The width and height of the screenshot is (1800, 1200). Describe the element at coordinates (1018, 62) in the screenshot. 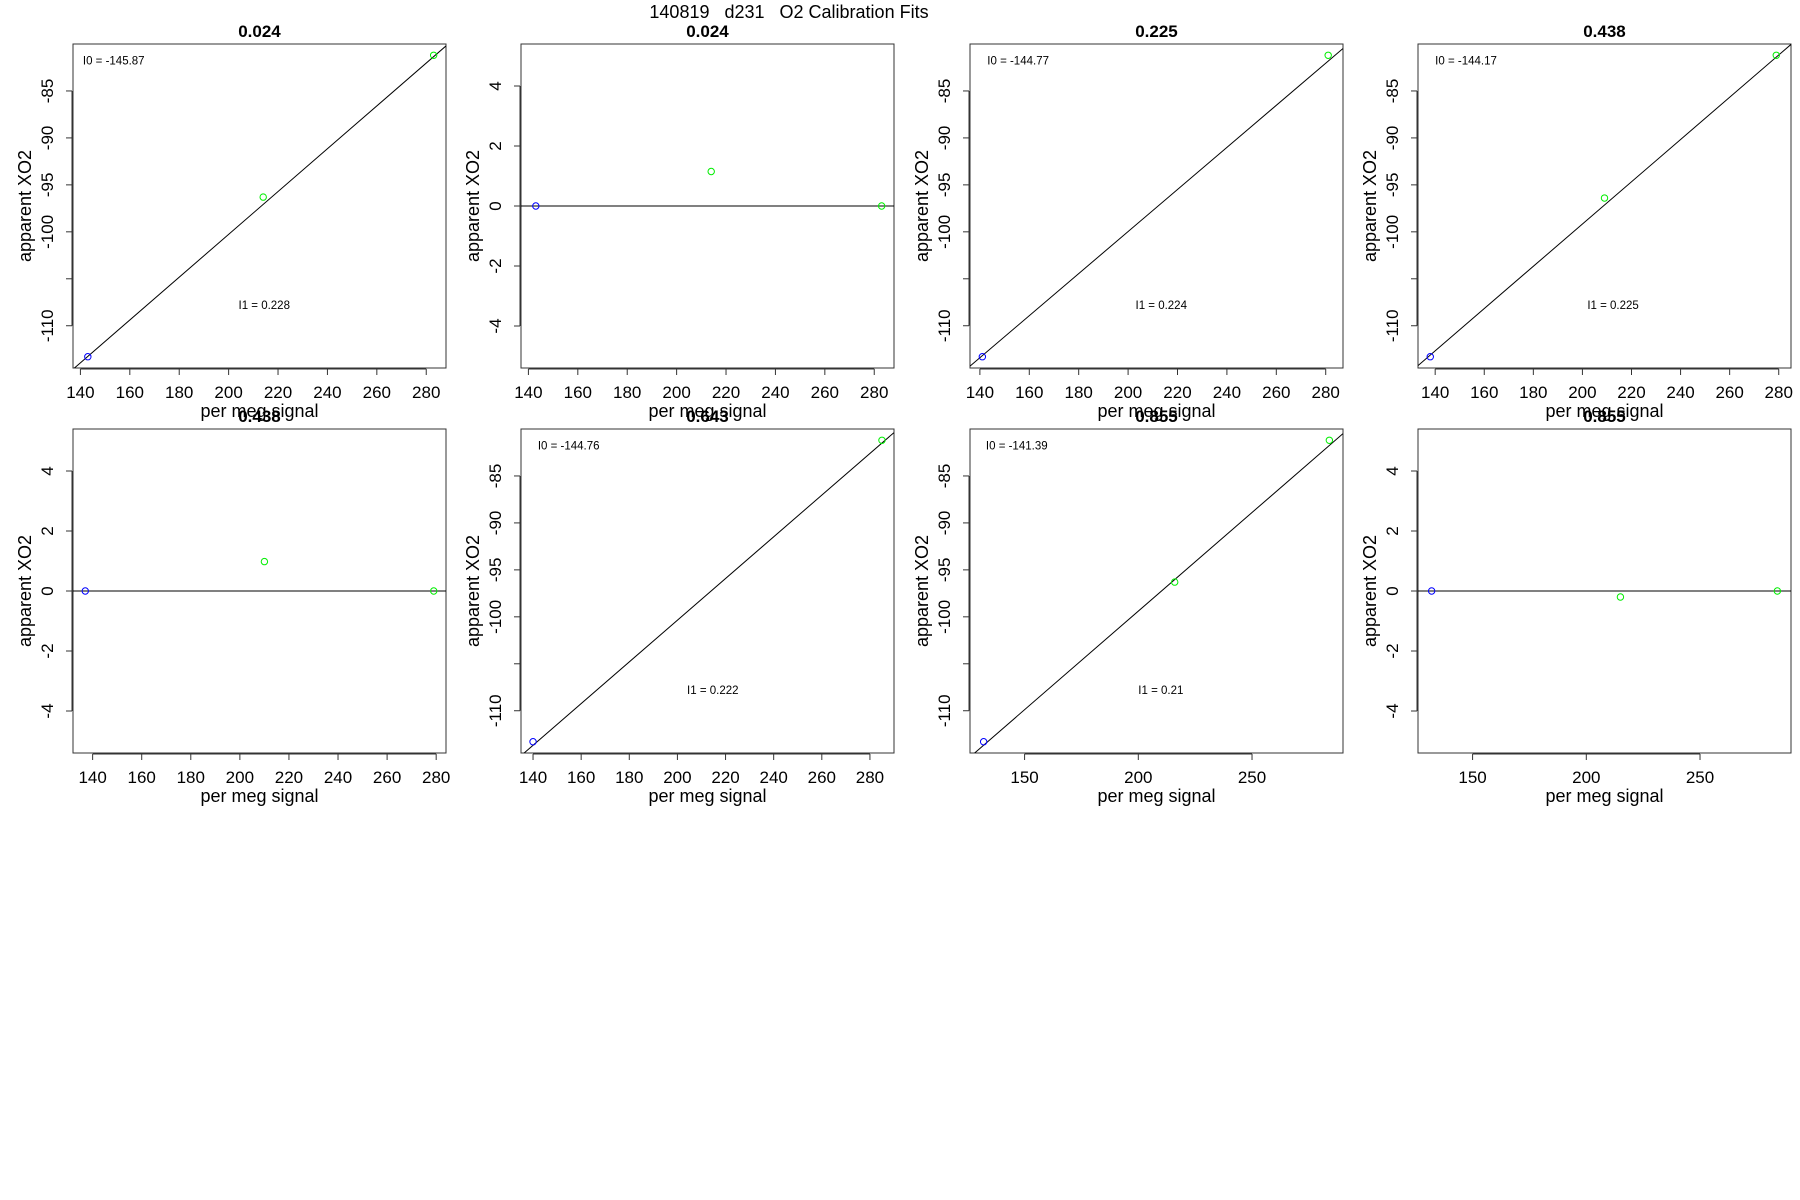

I see `fit-annotation: I0 = -144.77` at that location.